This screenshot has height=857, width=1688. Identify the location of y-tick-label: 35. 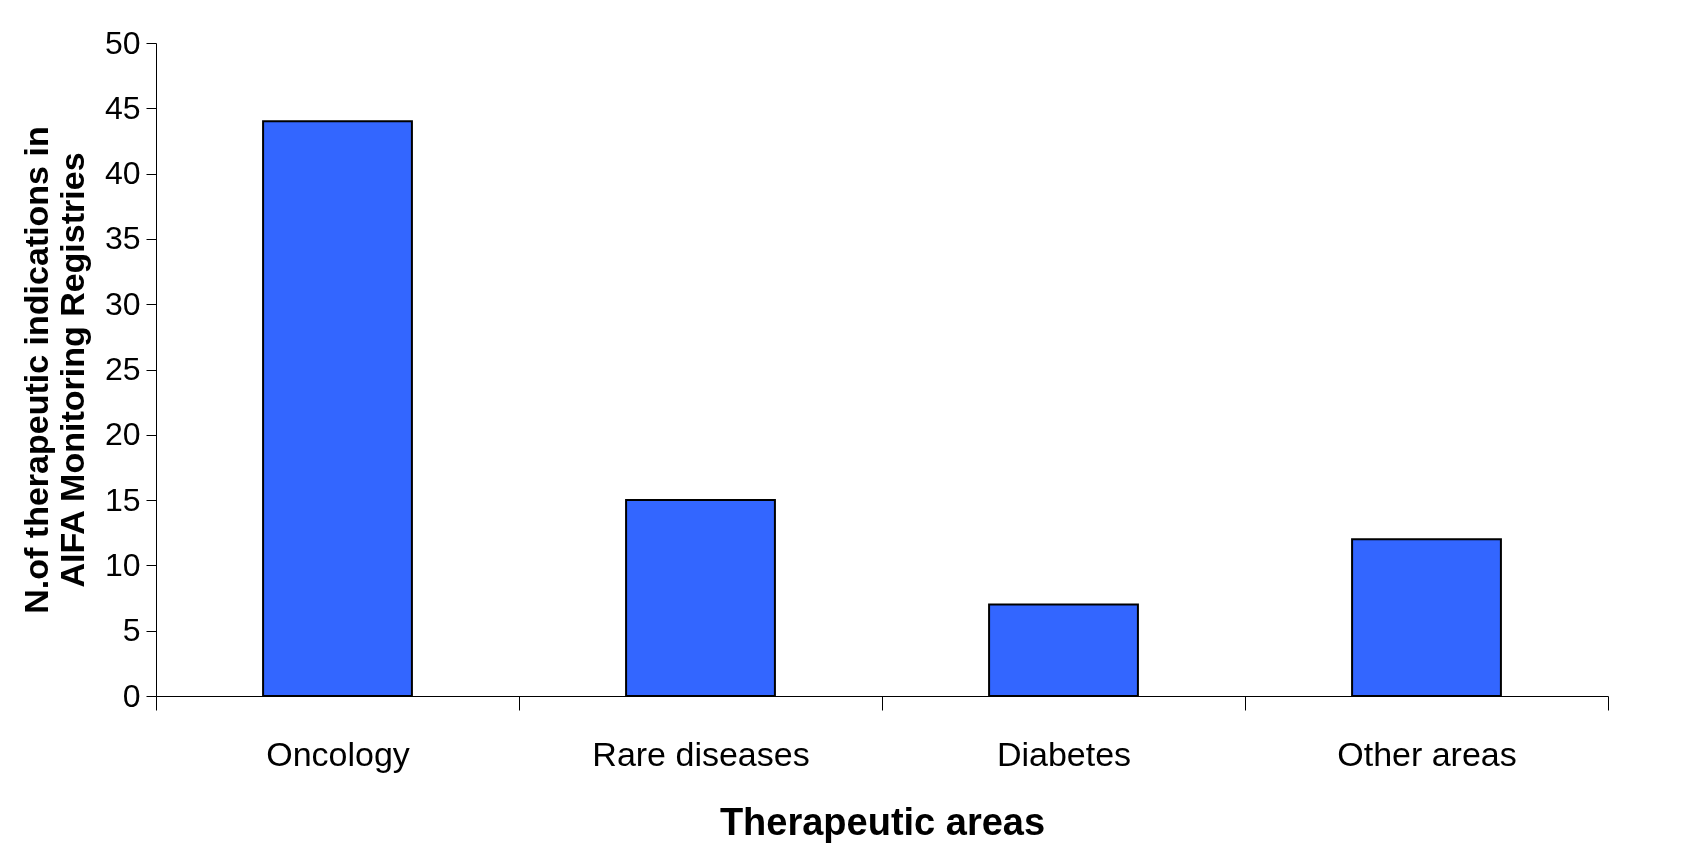
(122, 238).